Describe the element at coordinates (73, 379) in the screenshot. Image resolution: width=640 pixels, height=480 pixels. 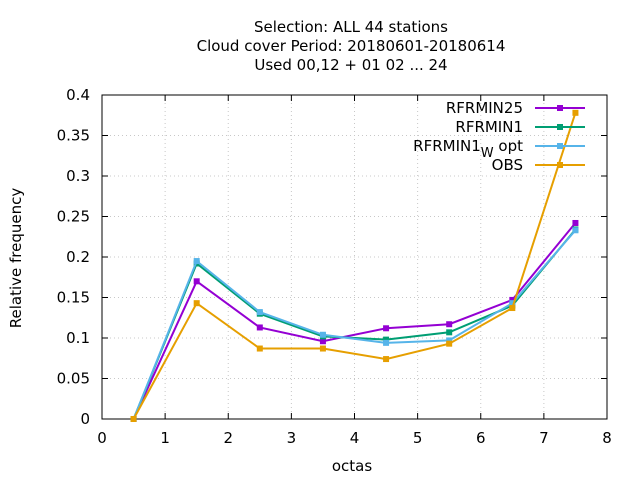
I see `y-tick-label: 0.05` at that location.